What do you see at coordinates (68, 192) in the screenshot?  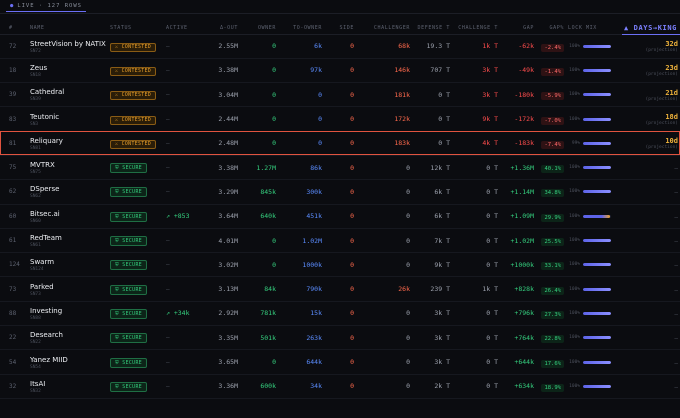 I see `name-cell: DSperse SN62` at bounding box center [68, 192].